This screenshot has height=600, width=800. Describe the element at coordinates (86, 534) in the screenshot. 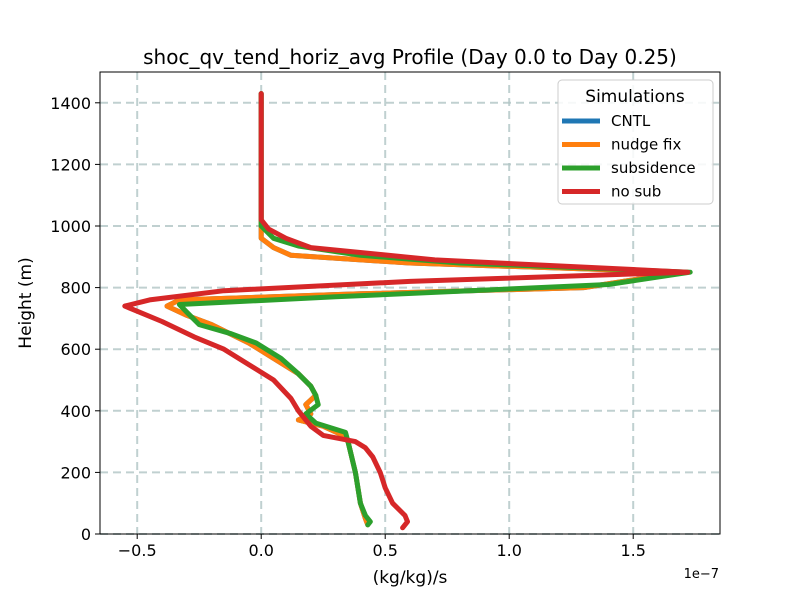

I see `y-tick-label: 0` at that location.